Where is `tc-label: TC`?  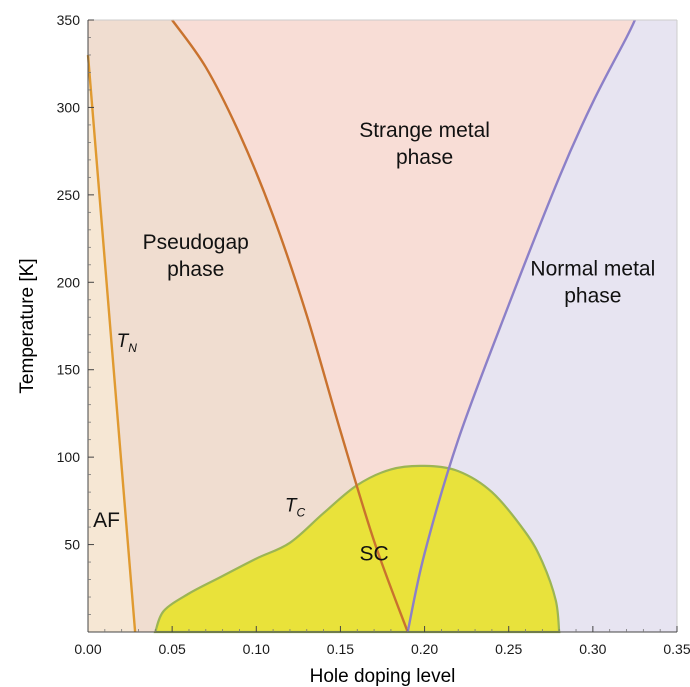 tc-label: TC is located at coordinates (295, 507).